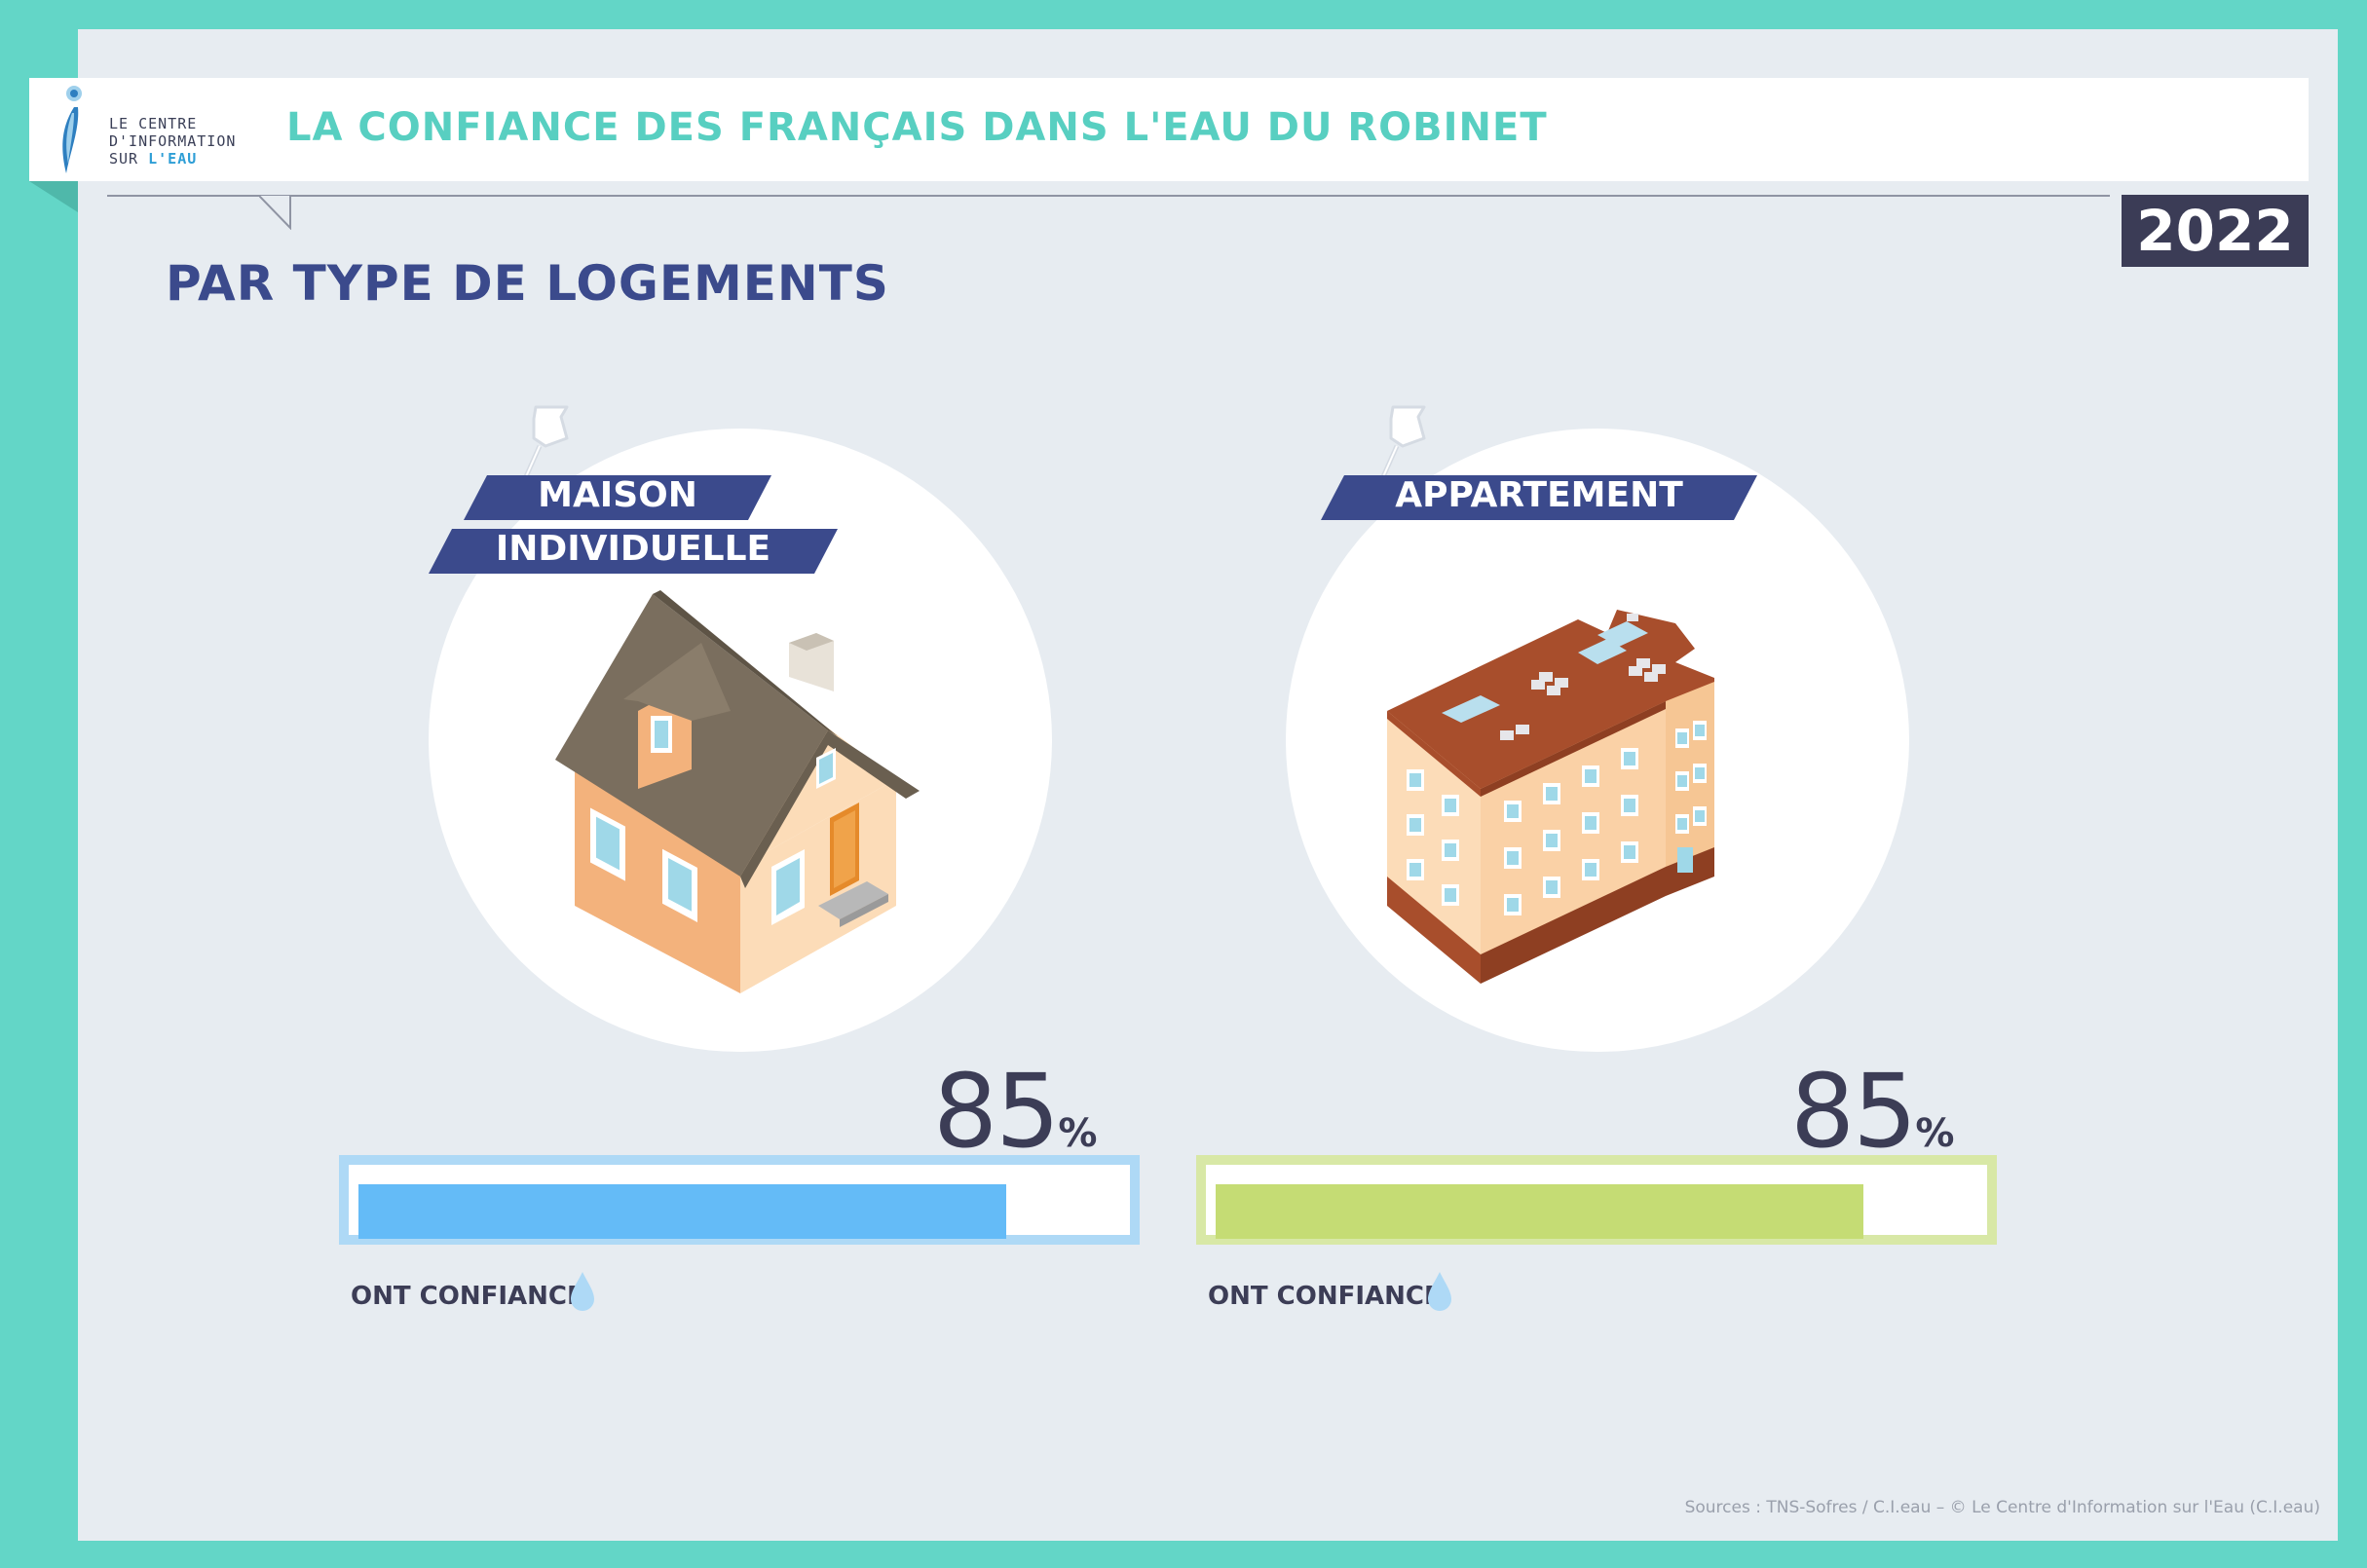  Describe the element at coordinates (129, 159) in the screenshot. I see `logo-line-3a: SUR` at that location.